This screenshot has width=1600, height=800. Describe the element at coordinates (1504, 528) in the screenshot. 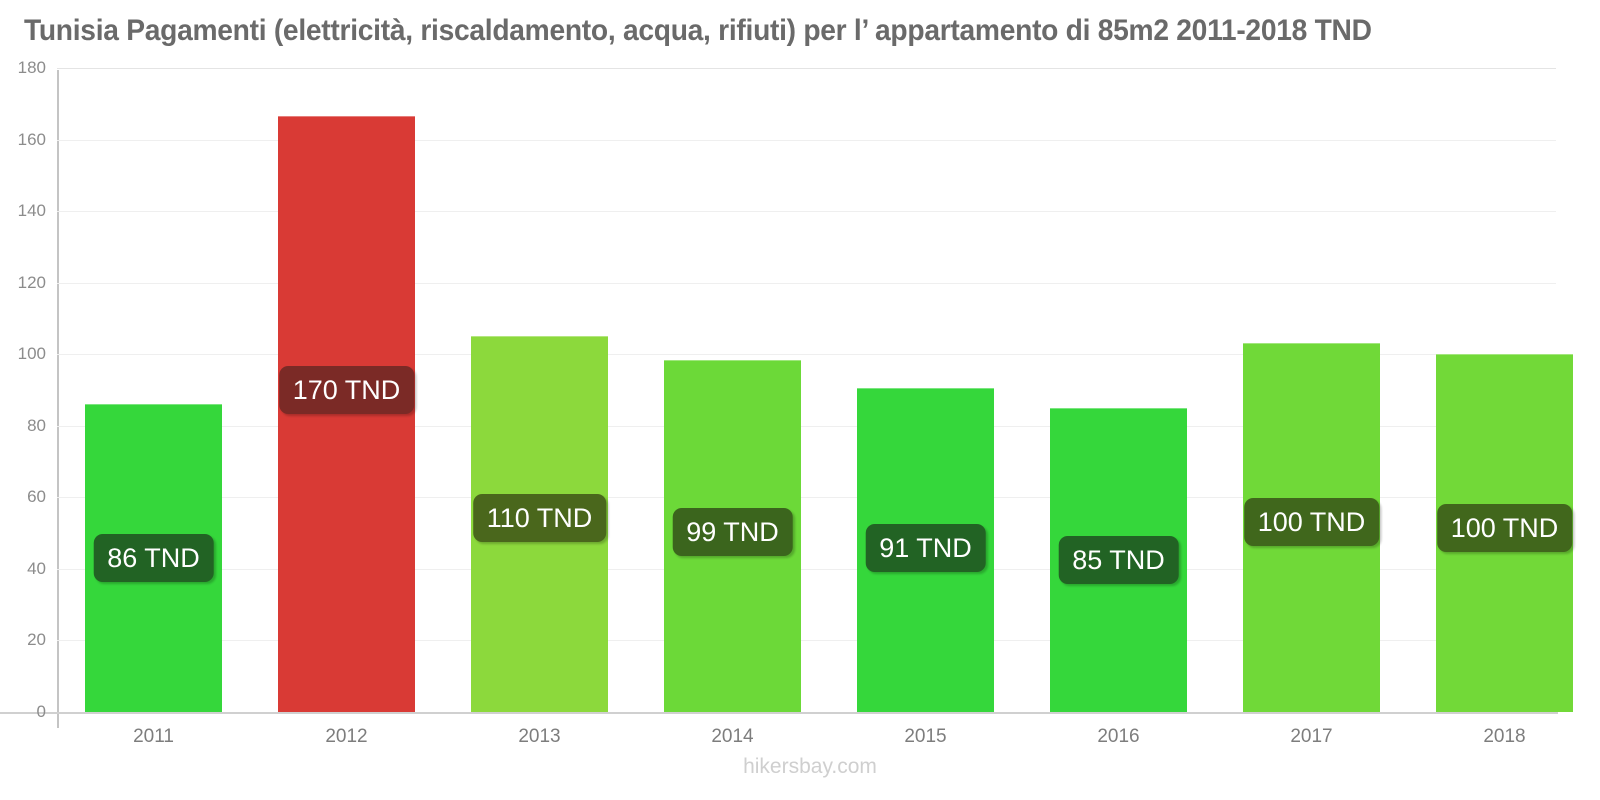

I see `bar-value-badge-2018: 100 TND` at that location.